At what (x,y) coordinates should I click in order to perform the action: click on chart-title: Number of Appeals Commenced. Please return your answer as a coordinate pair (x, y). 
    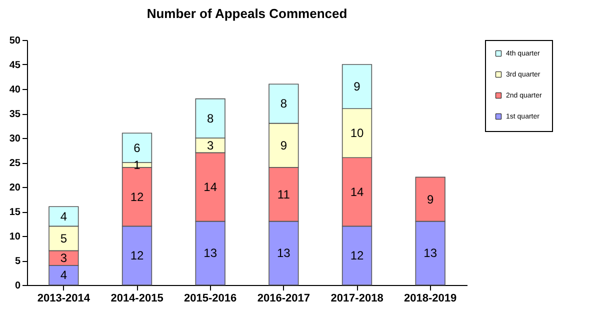
    Looking at the image, I should click on (247, 13).